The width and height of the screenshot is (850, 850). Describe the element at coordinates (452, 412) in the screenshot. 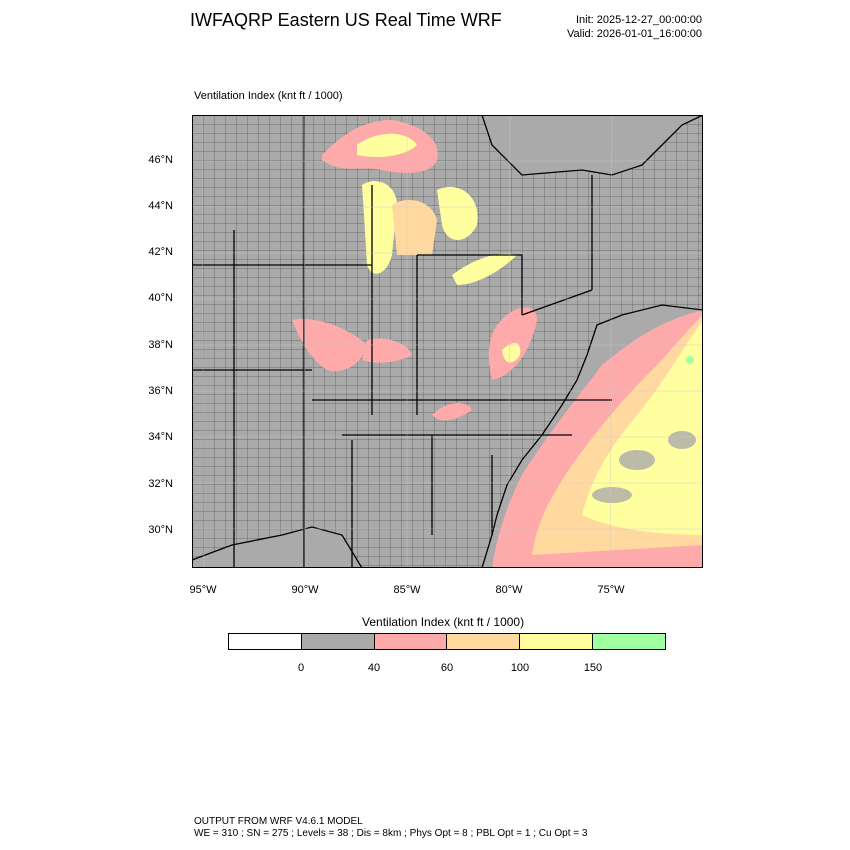

I see `tennessee-patch` at that location.